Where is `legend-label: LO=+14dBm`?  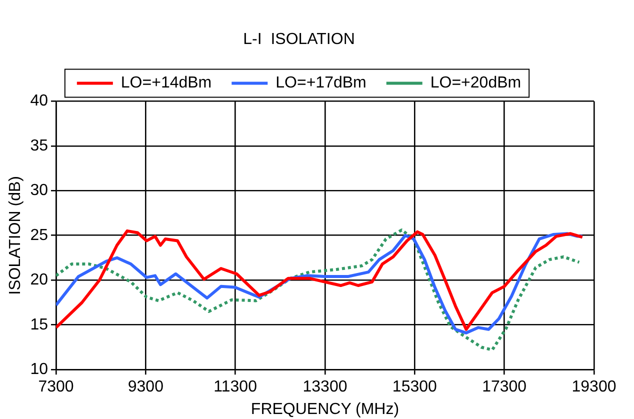 legend-label: LO=+14dBm is located at coordinates (166, 83).